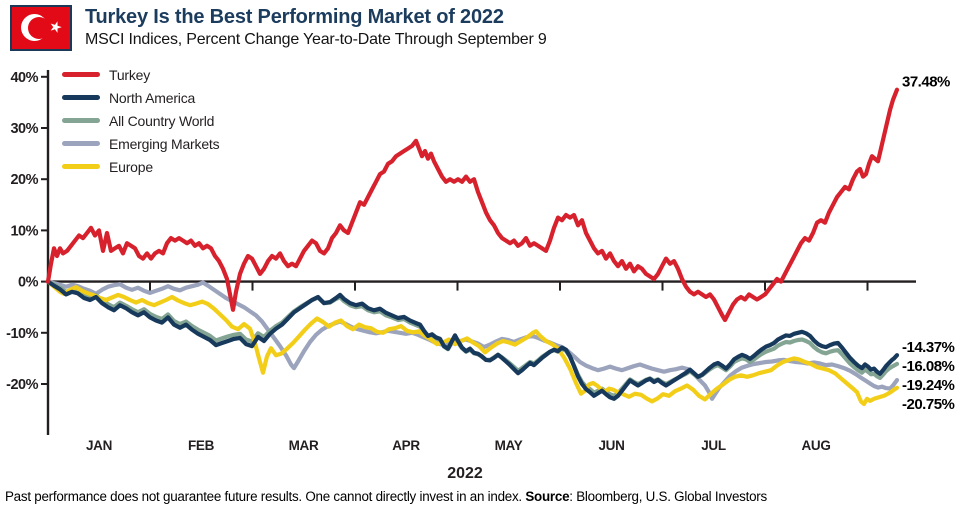  Describe the element at coordinates (55, 27) in the screenshot. I see `flag-star-icon: ★` at that location.